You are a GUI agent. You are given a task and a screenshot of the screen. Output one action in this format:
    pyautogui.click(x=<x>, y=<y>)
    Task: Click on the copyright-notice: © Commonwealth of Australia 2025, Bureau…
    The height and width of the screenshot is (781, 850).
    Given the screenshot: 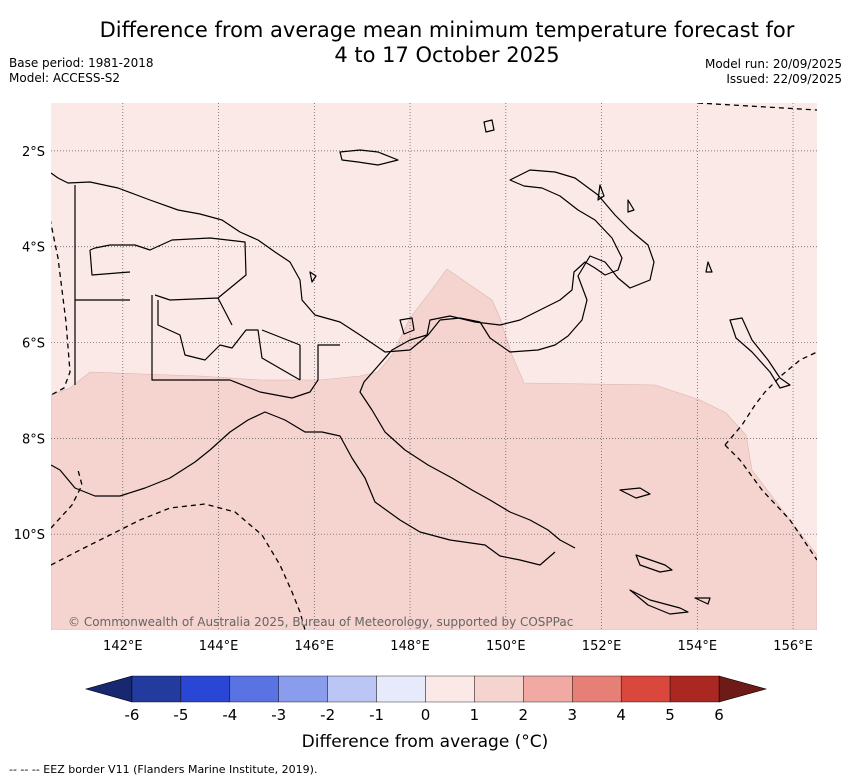 What is the action you would take?
    pyautogui.click(x=320, y=622)
    